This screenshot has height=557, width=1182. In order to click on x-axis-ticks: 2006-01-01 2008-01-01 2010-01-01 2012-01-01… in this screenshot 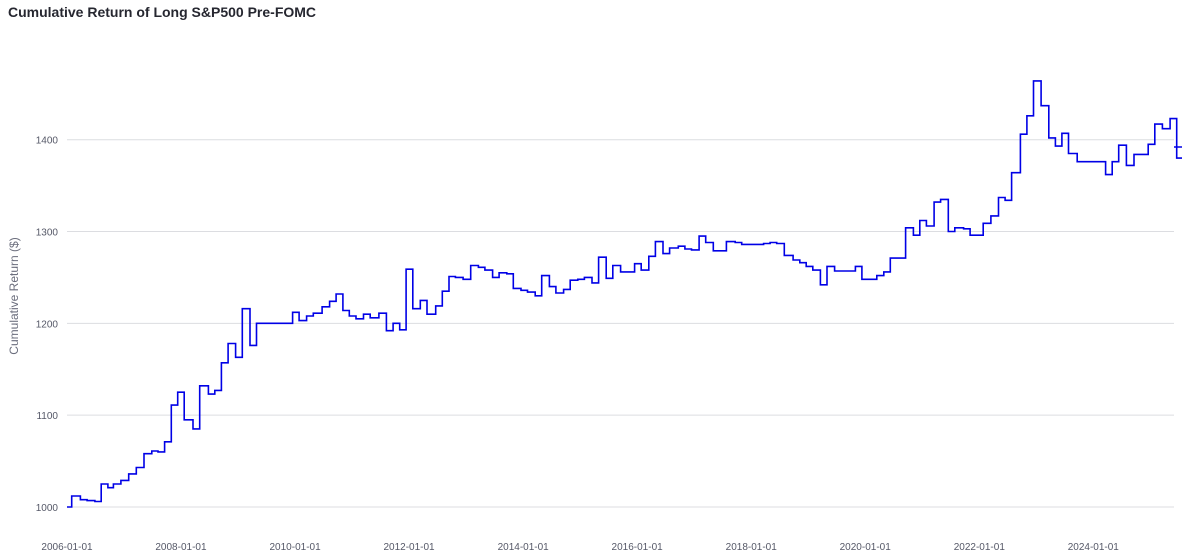, I will do `click(580, 547)`.